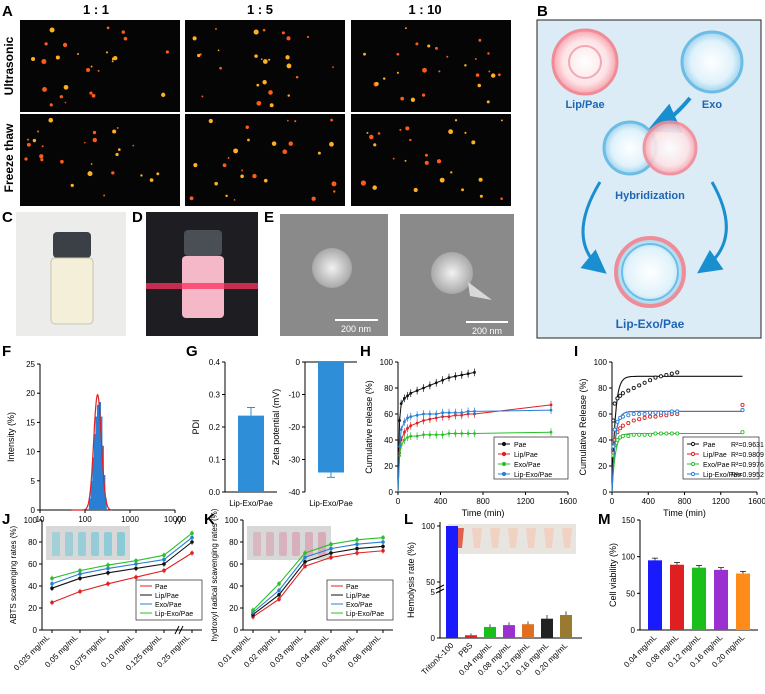 This screenshot has width=765, height=694. Describe the element at coordinates (480, 291) in the screenshot. I see `tem-tail` at that location.